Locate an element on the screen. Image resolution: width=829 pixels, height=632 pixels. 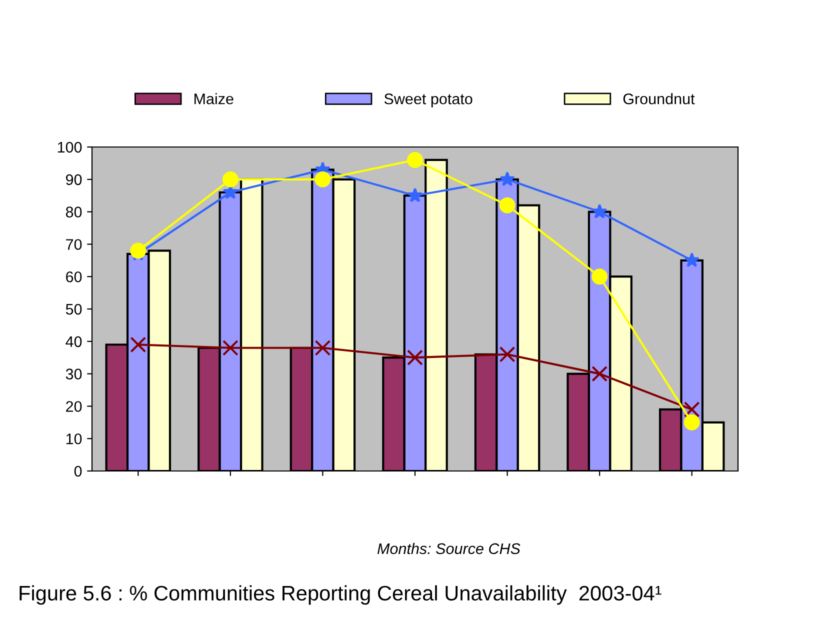
y-tick-label: 10 is located at coordinates (74, 438).